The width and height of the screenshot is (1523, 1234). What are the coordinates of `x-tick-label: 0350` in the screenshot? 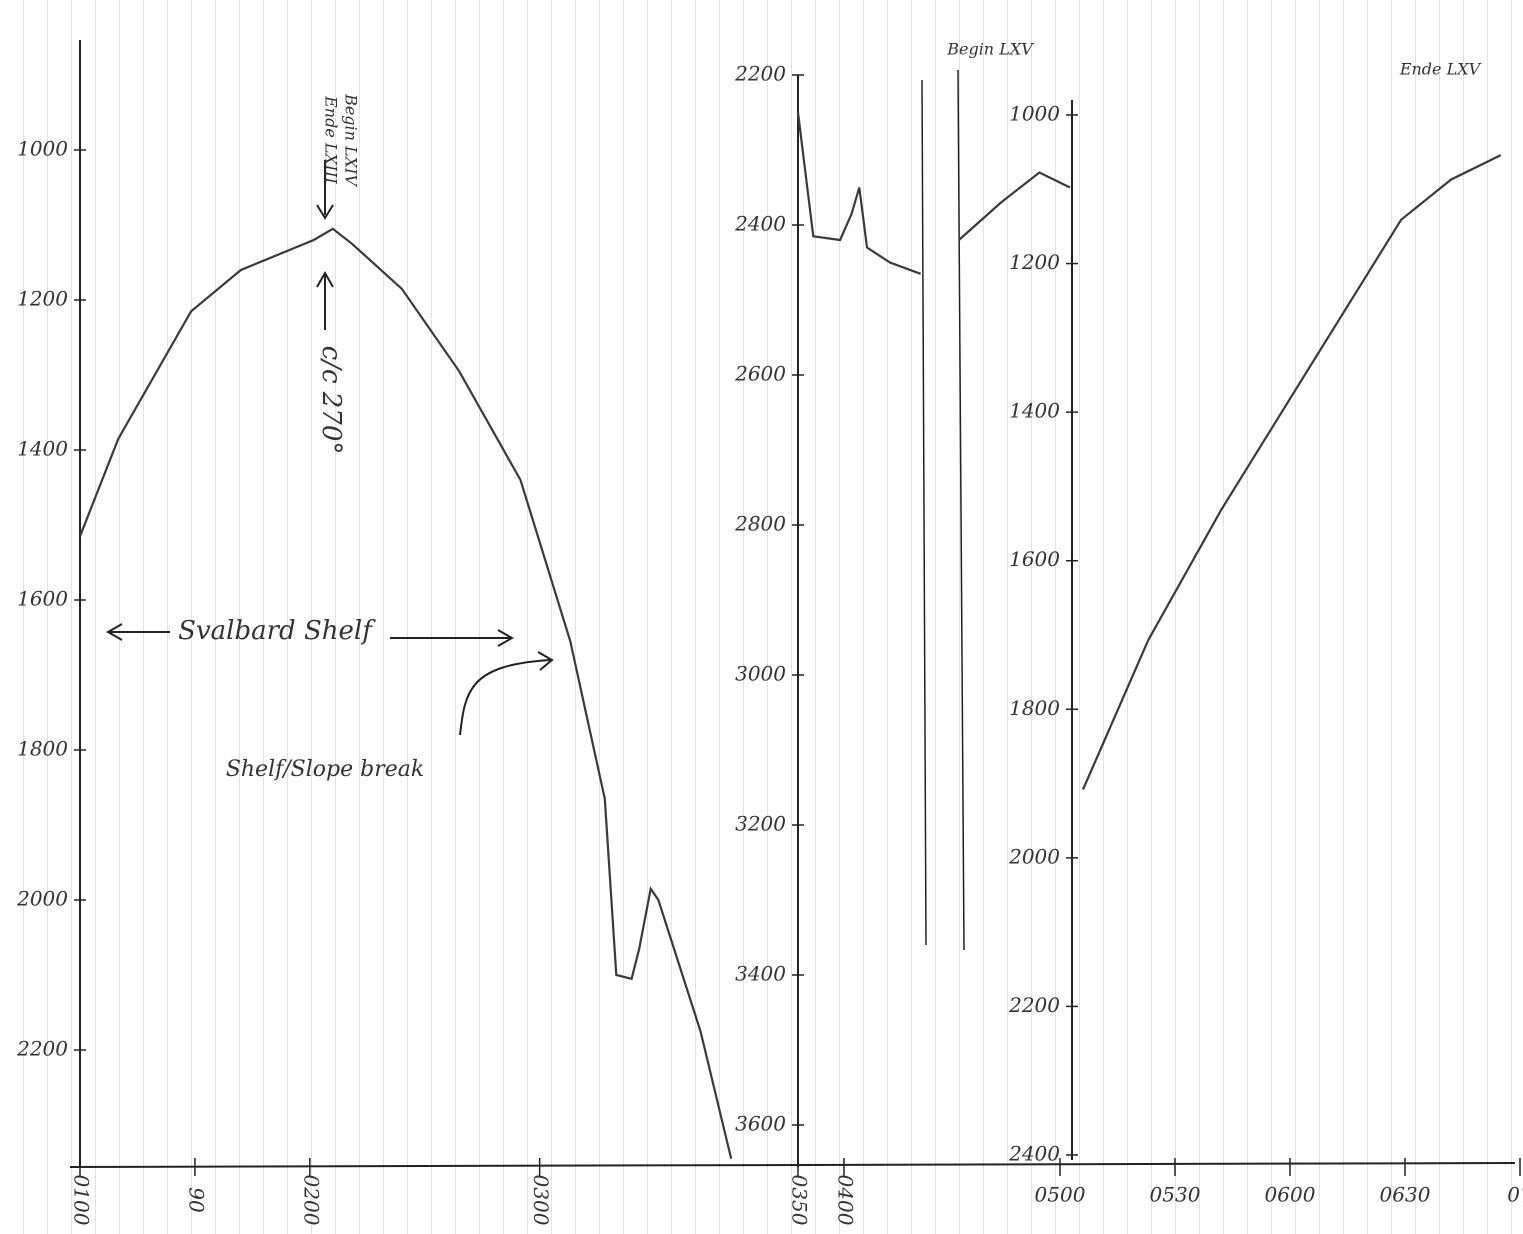 It's located at (800, 1200).